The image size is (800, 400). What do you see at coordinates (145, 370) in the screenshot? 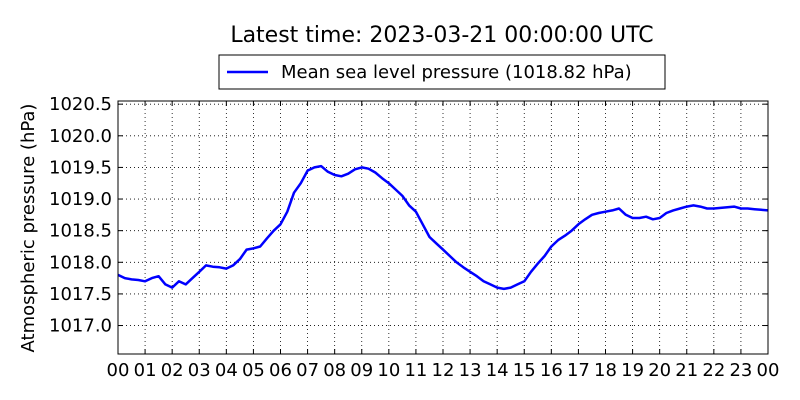
I see `x-tick-label: 01` at bounding box center [145, 370].